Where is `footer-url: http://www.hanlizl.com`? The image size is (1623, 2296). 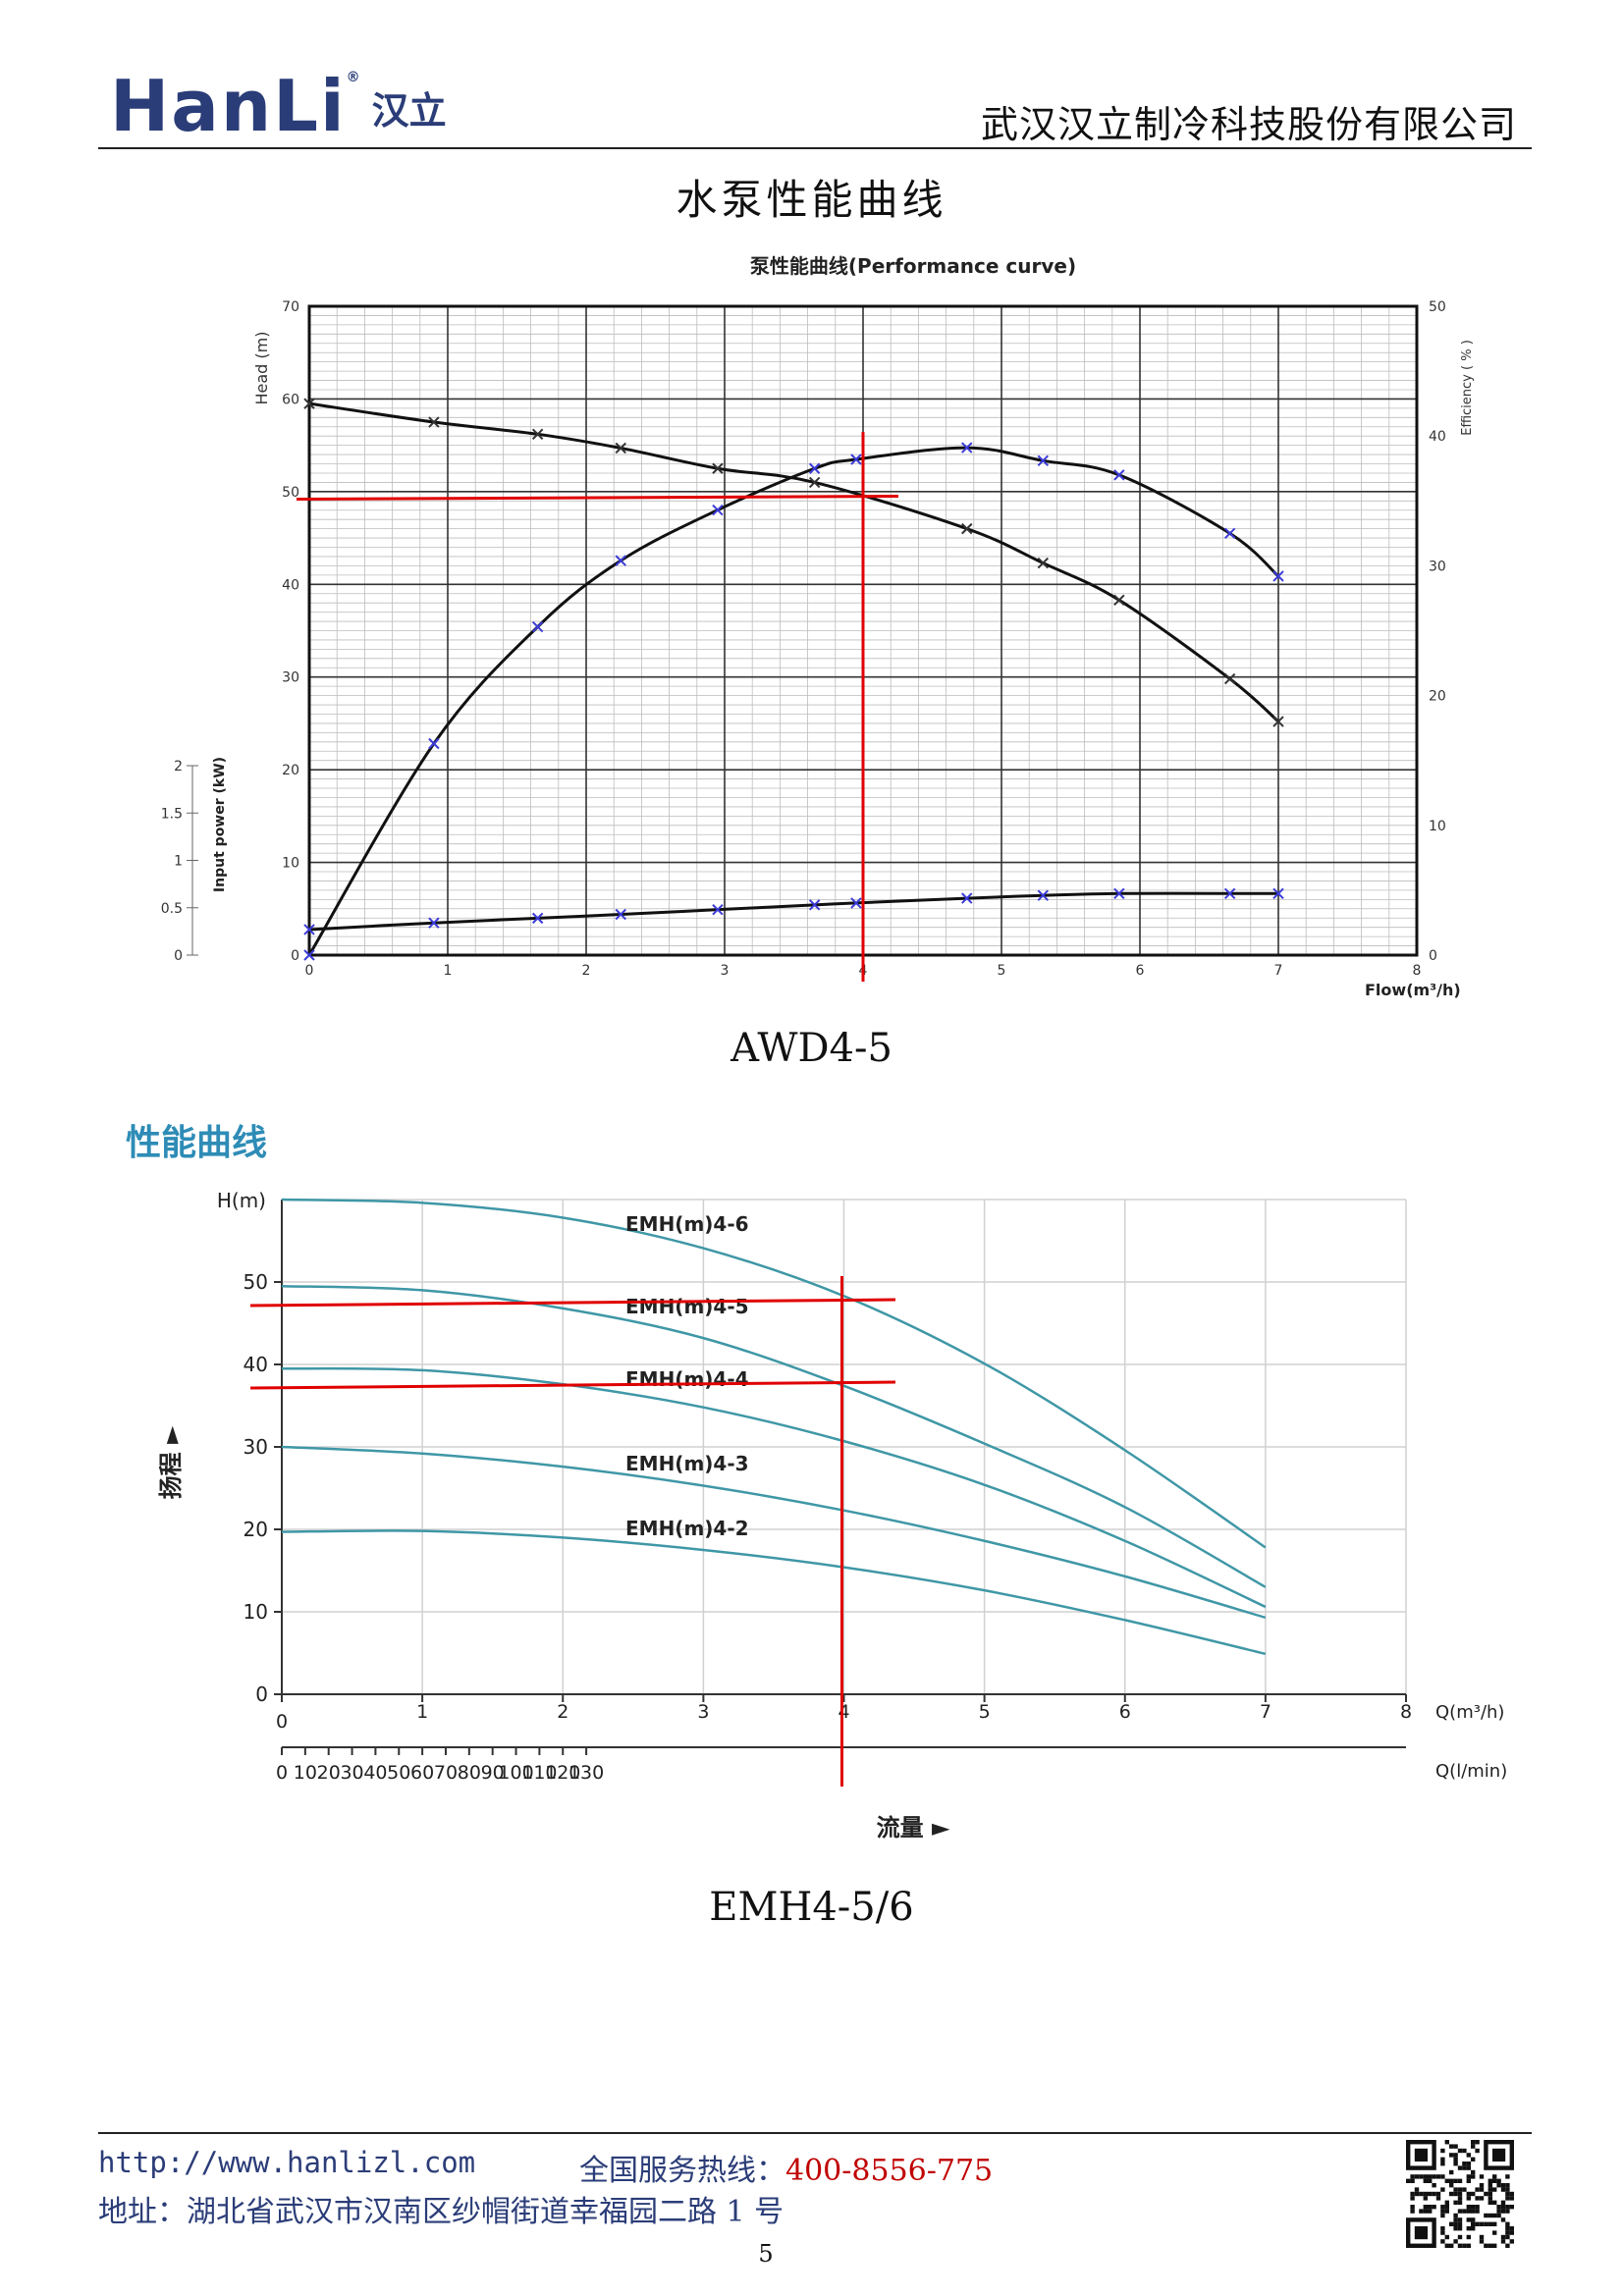 footer-url: http://www.hanlizl.com is located at coordinates (287, 2162).